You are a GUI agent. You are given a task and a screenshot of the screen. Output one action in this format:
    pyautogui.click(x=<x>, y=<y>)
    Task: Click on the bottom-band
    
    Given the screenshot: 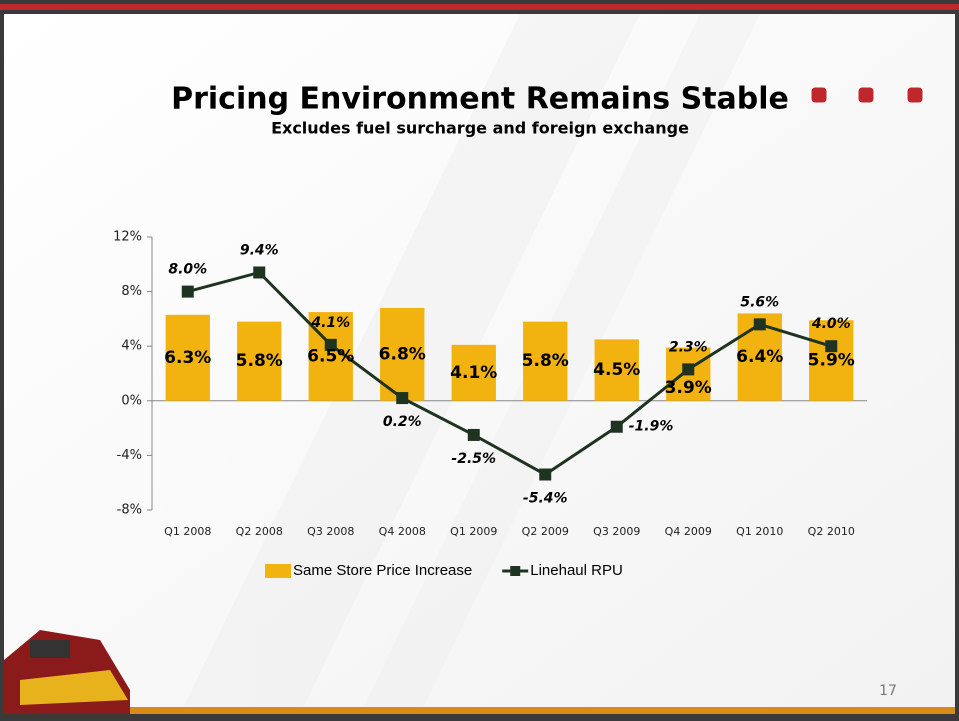 What is the action you would take?
    pyautogui.click(x=479, y=710)
    